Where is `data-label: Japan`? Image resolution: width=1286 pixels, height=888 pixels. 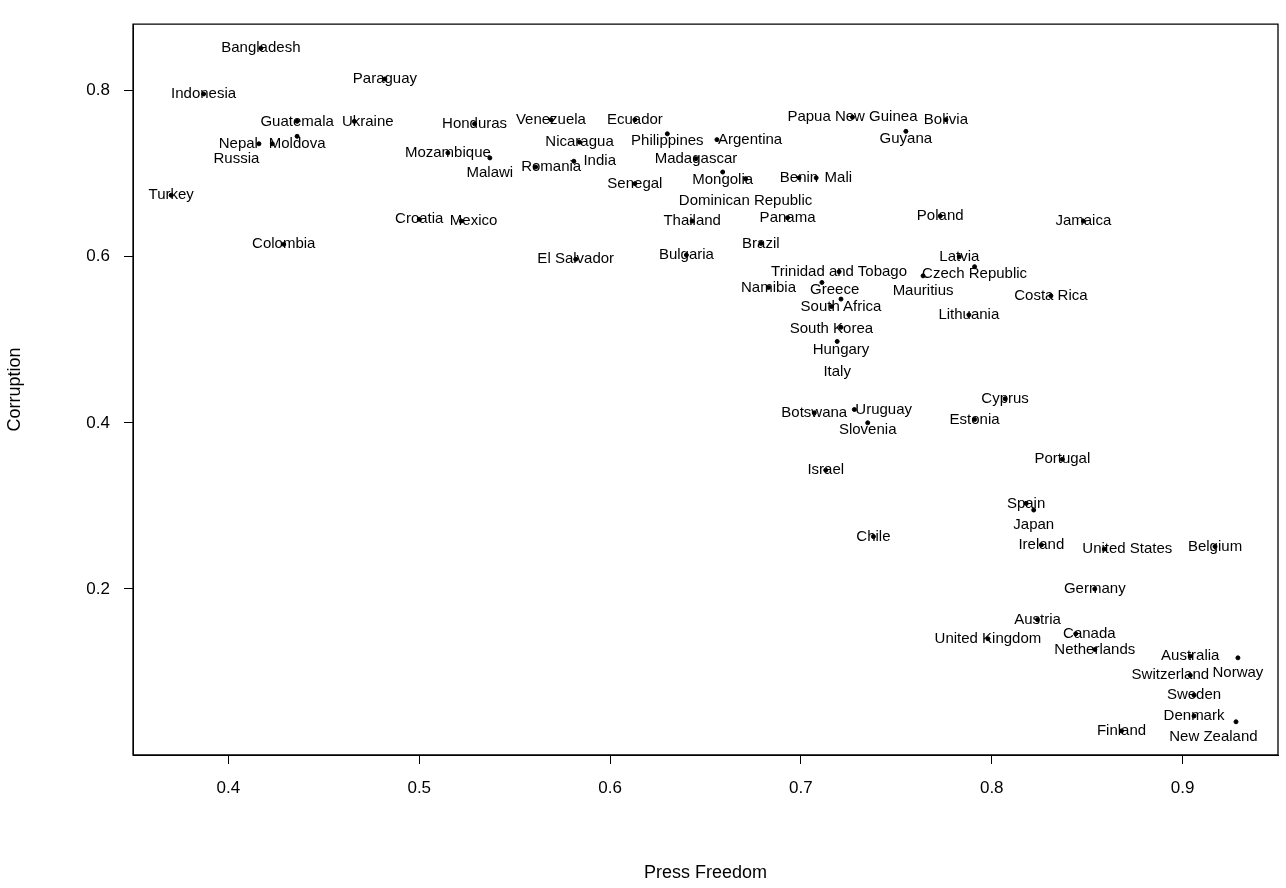 data-label: Japan is located at coordinates (1034, 524).